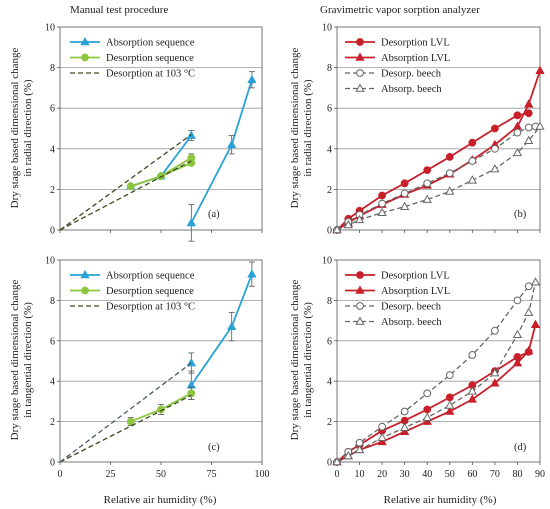 The width and height of the screenshot is (550, 509). Describe the element at coordinates (130, 421) in the screenshot. I see `panel-c-series-1-point` at that location.